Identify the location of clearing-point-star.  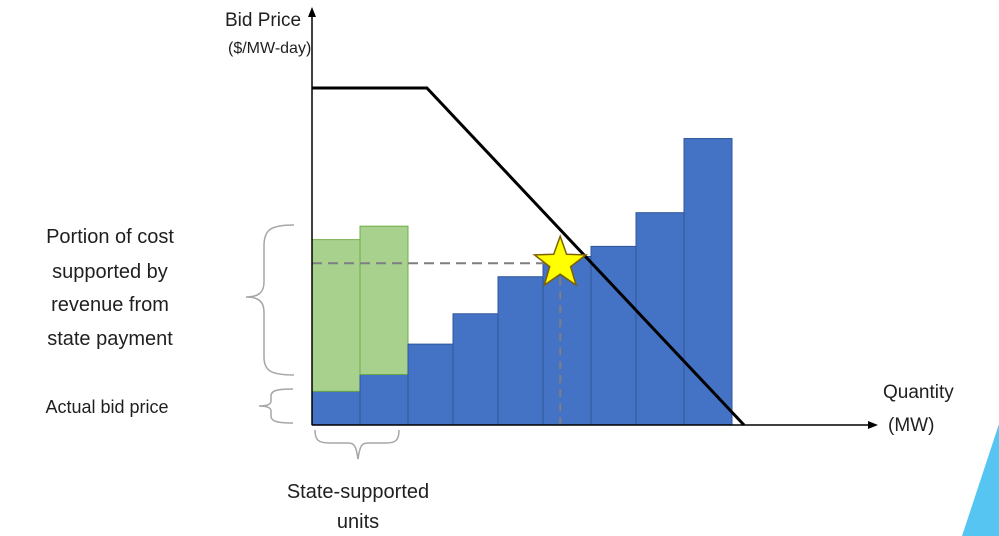
(560, 260).